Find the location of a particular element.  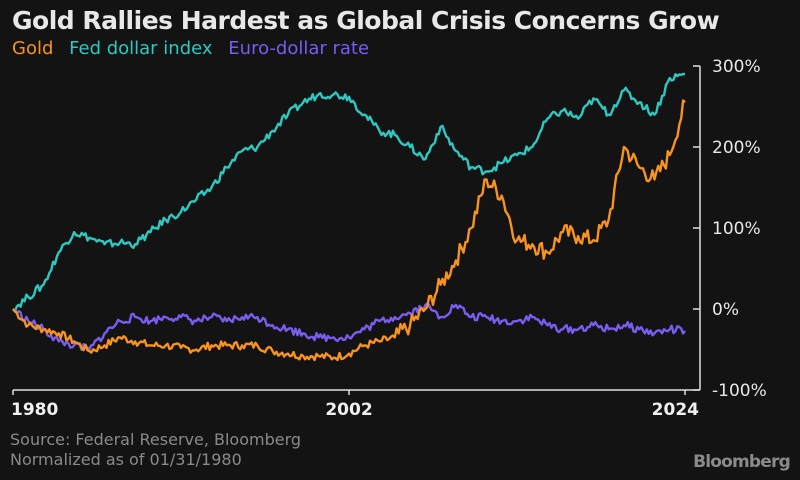

y-tick-label: 0% is located at coordinates (725, 310).